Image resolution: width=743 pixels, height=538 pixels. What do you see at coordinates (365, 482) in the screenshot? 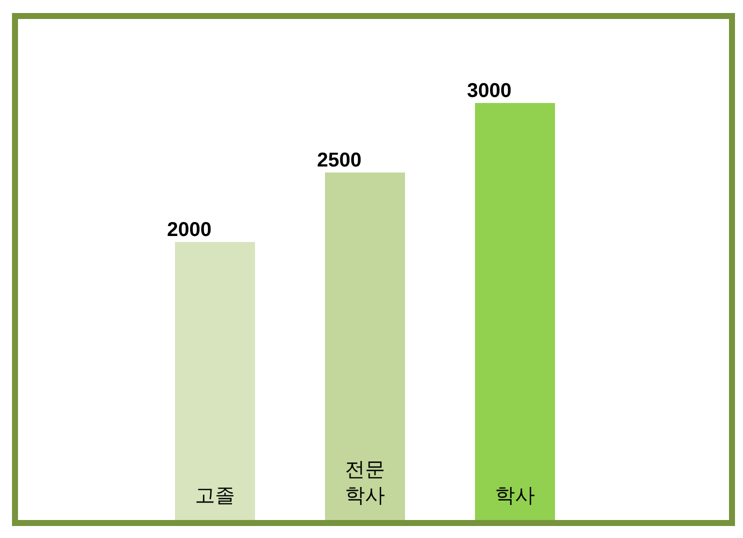
I see `x-tick-label: 전문 학사` at bounding box center [365, 482].